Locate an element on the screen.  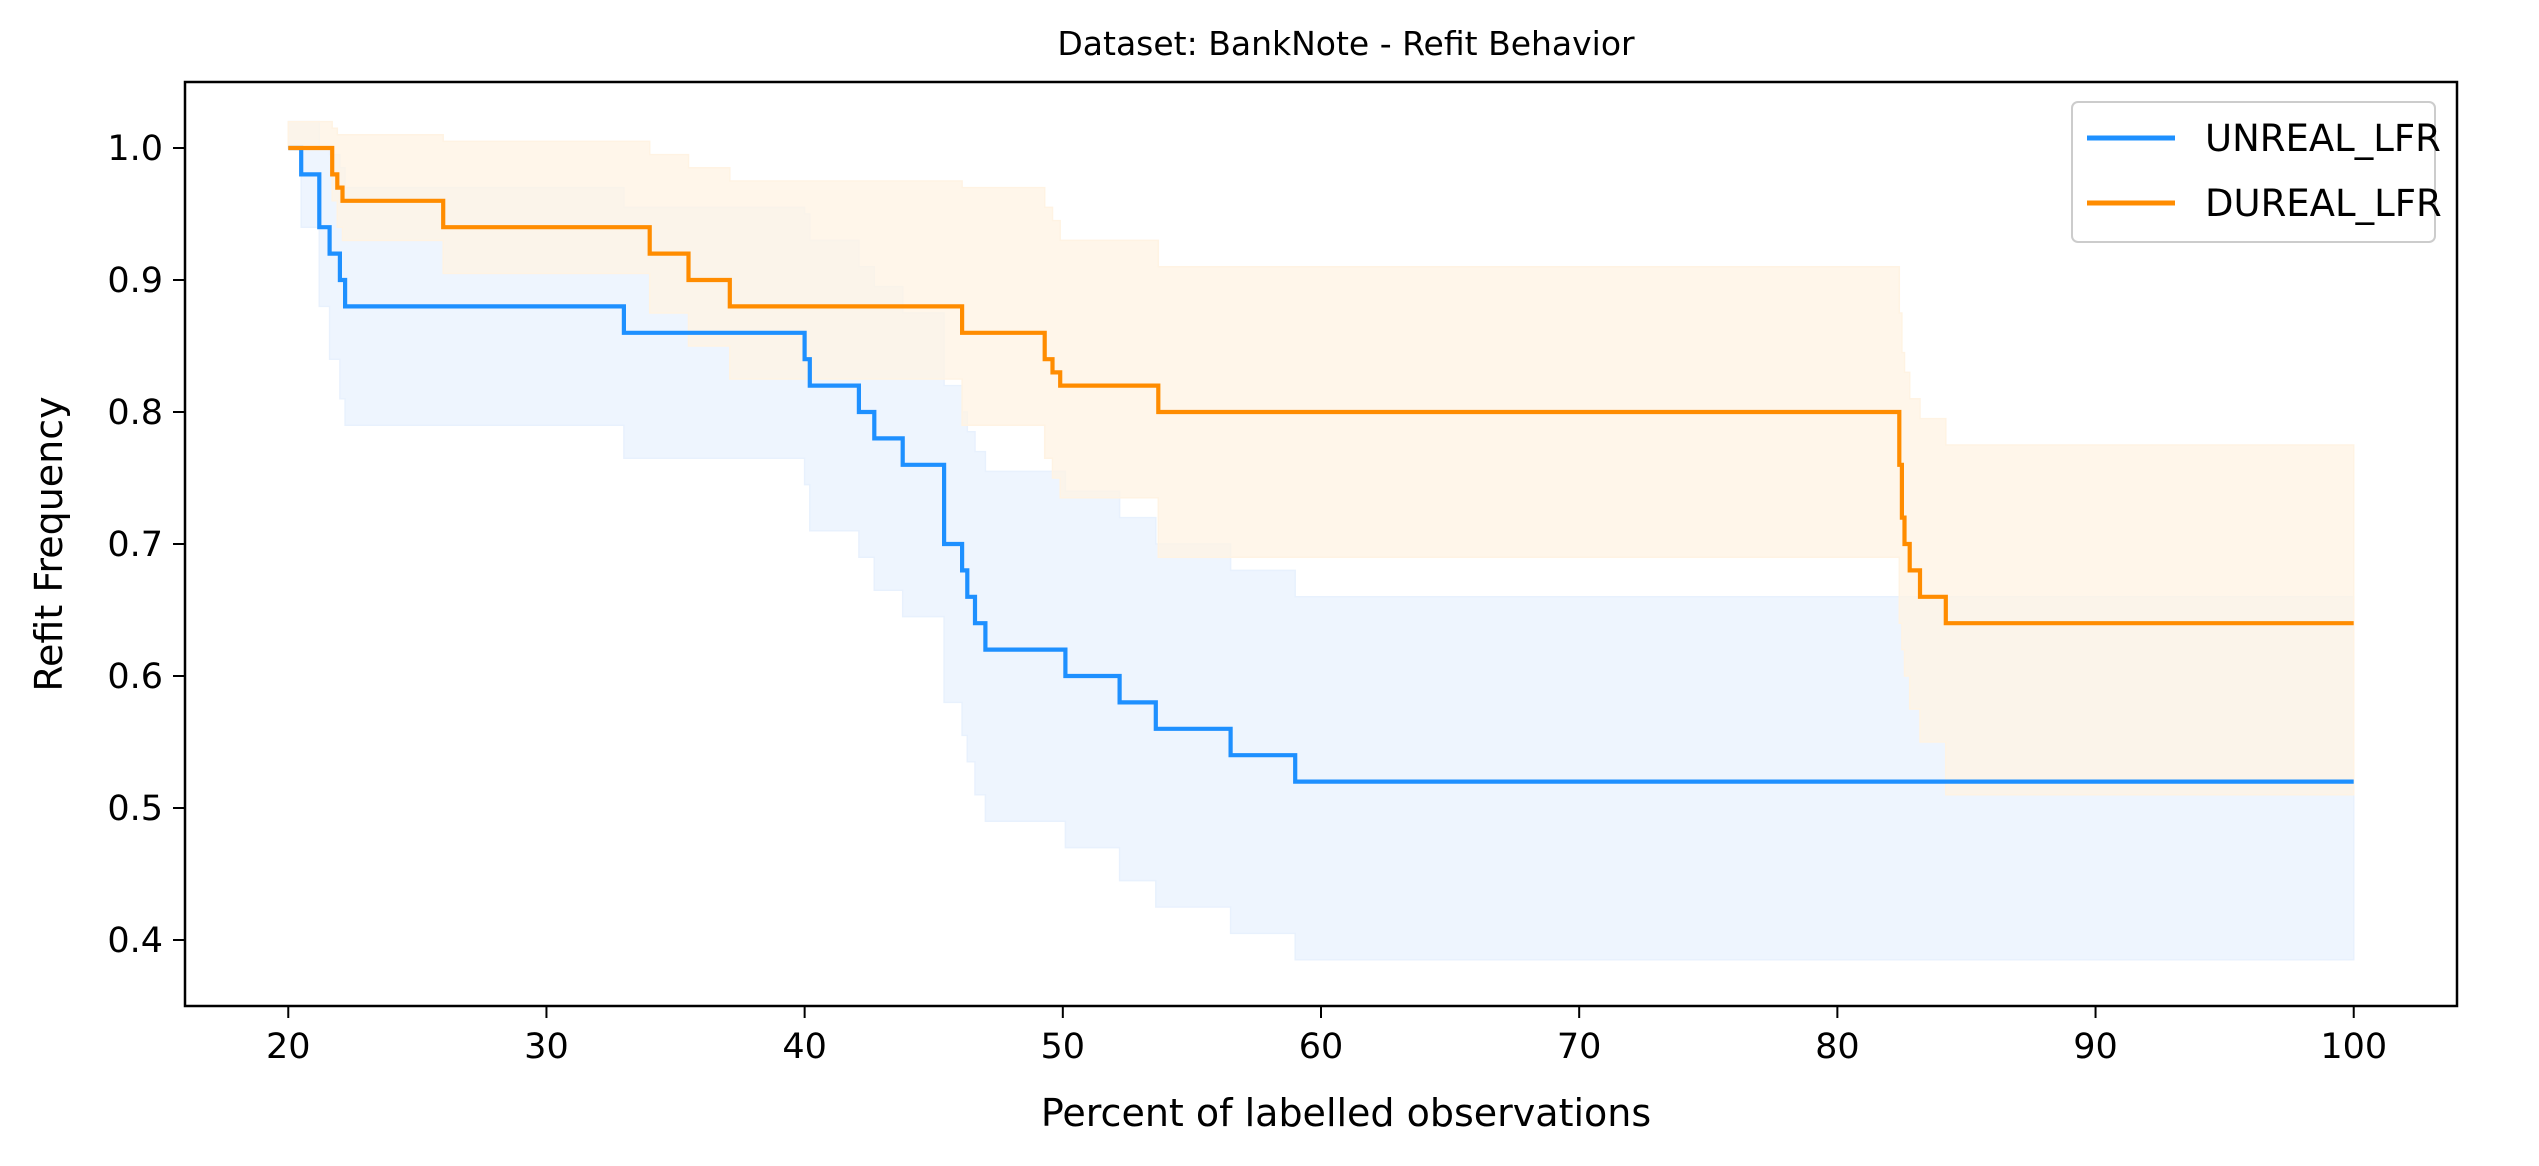
x-axis-label: Percent of labelled observations is located at coordinates (1346, 1113).